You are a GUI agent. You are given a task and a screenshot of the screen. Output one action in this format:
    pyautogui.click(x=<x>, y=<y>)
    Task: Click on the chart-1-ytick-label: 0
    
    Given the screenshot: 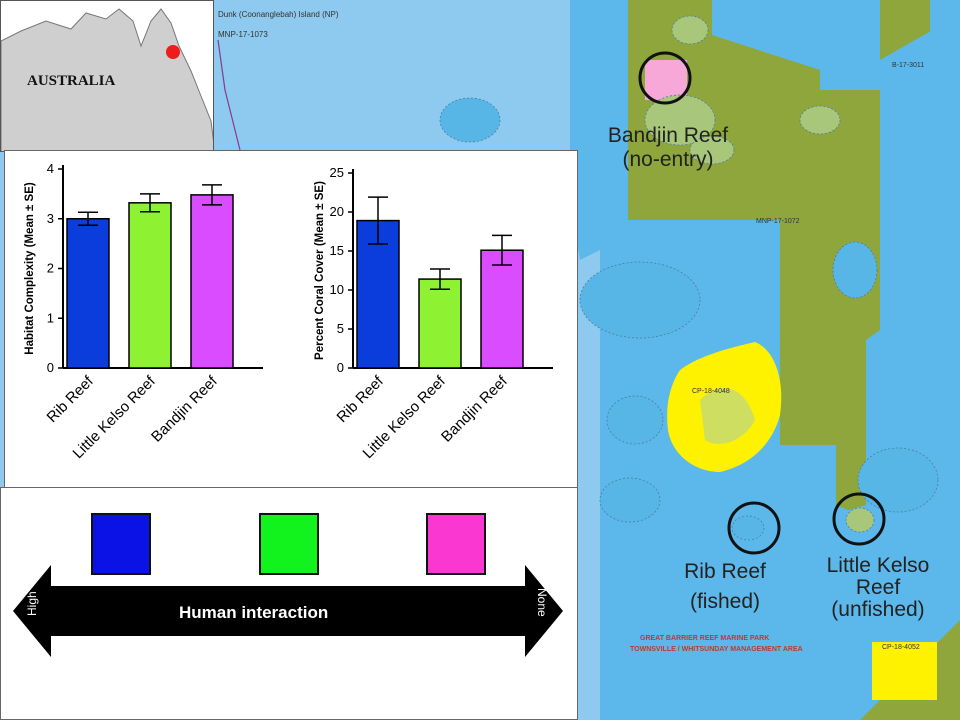 What is the action you would take?
    pyautogui.click(x=340, y=367)
    